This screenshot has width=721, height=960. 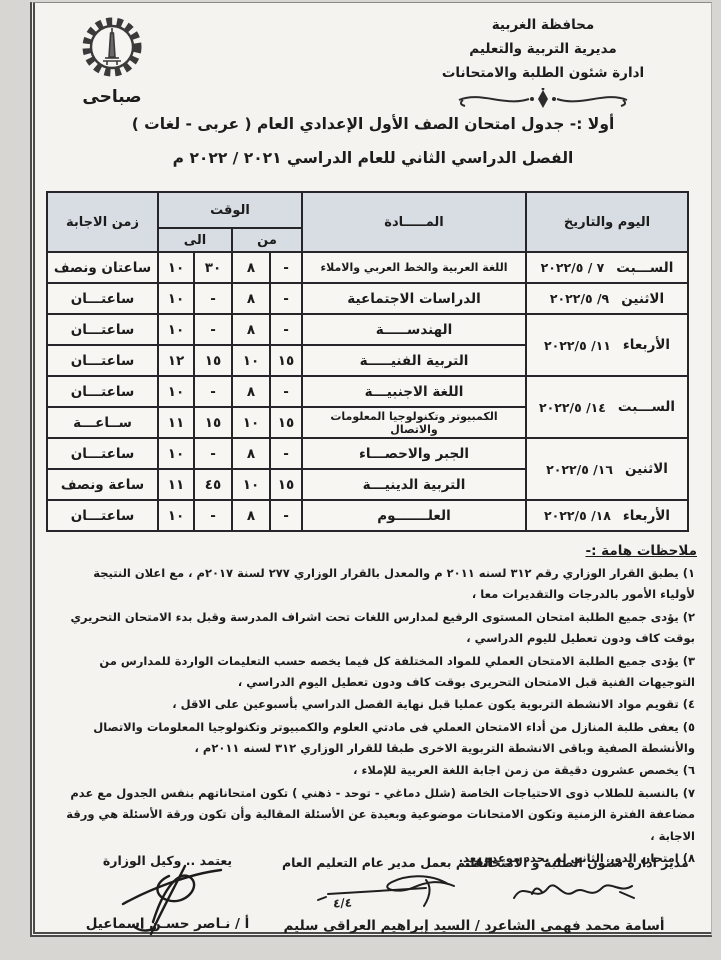 I want to click on subject-cell: الهندســـــة, so click(x=414, y=329).